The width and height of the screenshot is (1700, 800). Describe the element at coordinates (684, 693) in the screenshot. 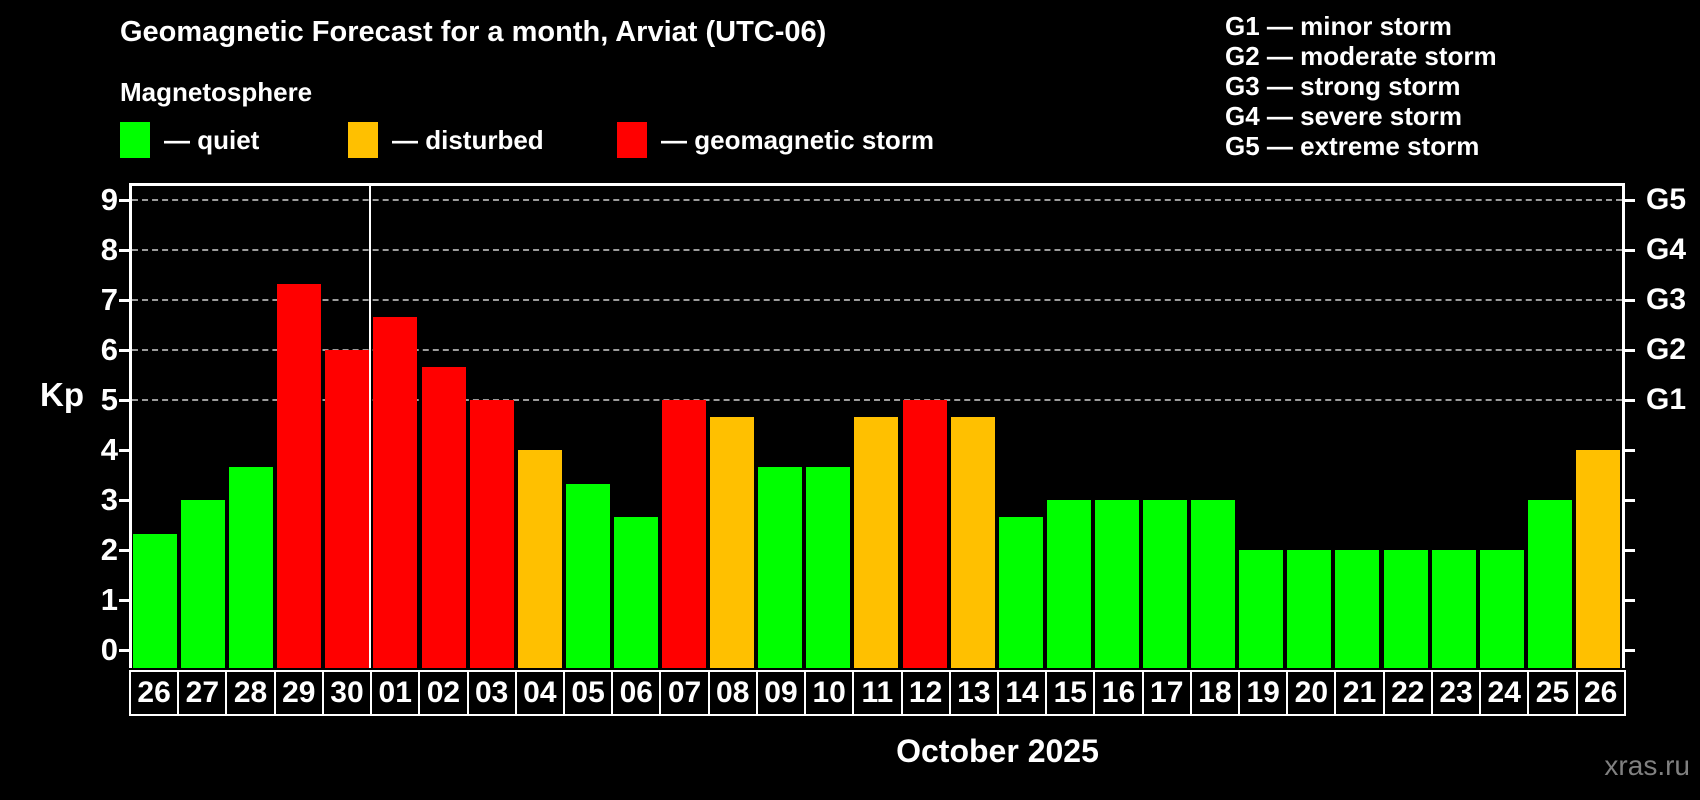

I see `date-label-07: 07` at that location.